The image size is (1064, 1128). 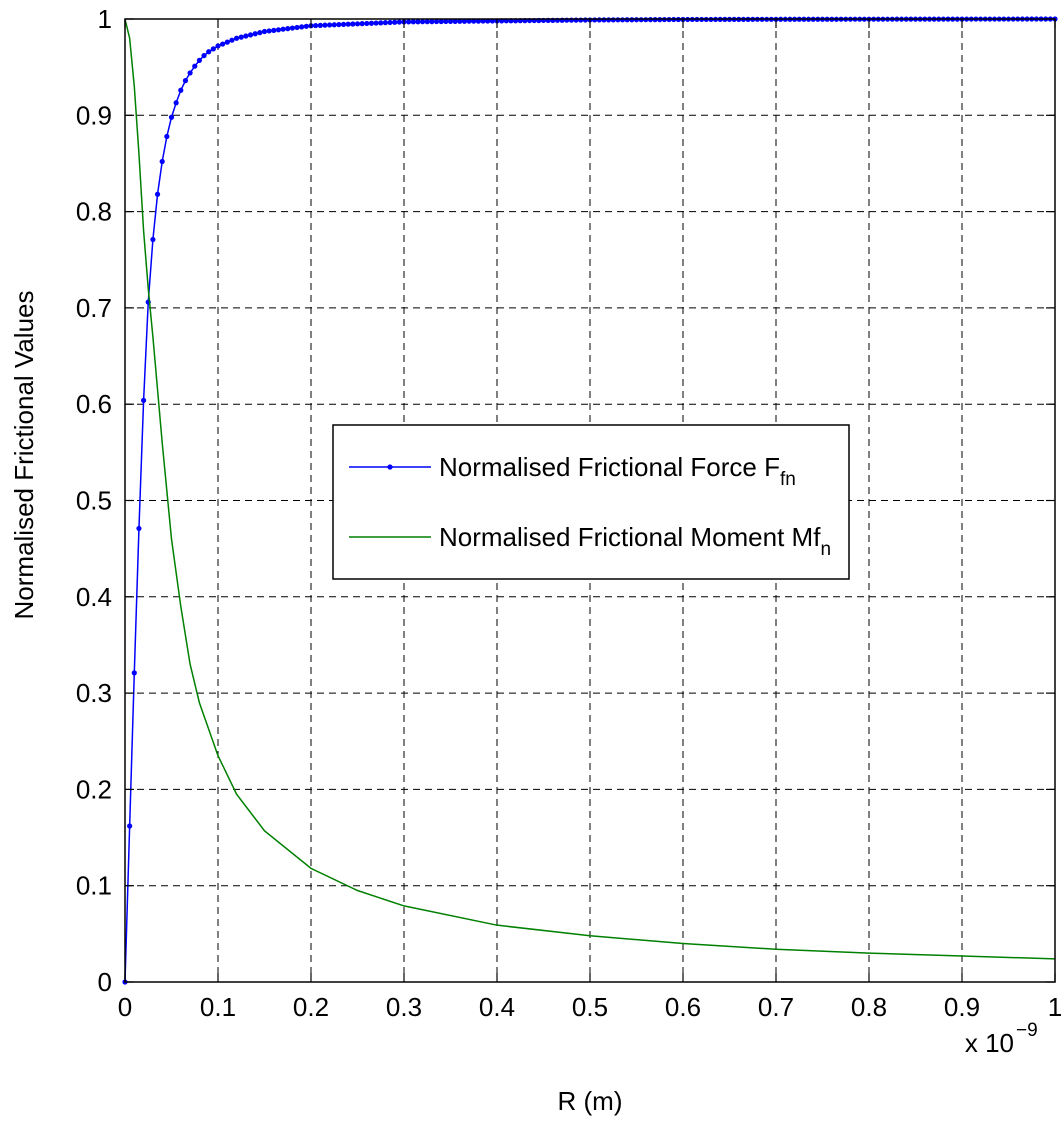 What do you see at coordinates (989, 1043) in the screenshot?
I see `x-multiplier-base: x 10` at bounding box center [989, 1043].